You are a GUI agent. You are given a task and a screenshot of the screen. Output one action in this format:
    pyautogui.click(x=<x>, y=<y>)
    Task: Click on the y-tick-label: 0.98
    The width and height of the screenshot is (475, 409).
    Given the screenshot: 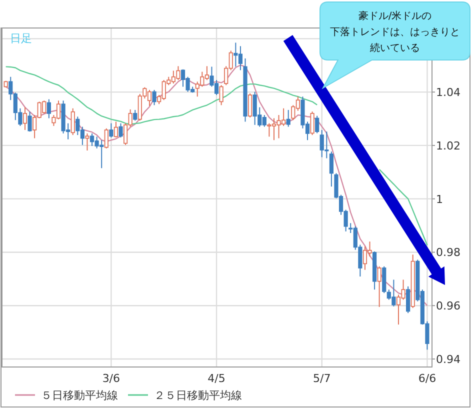 What is the action you would take?
    pyautogui.click(x=448, y=253)
    